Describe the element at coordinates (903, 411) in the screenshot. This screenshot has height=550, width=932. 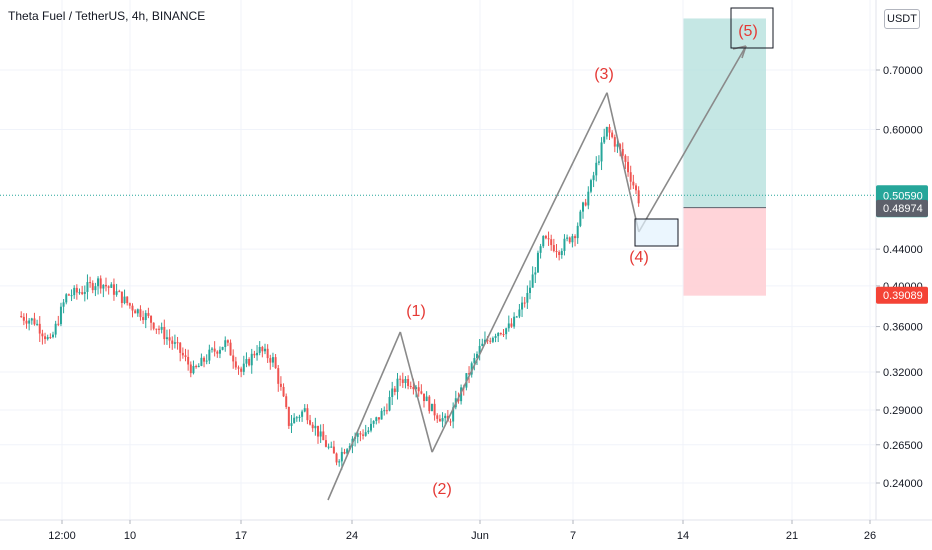
I see `y-tick-label: 0.29000` at that location.